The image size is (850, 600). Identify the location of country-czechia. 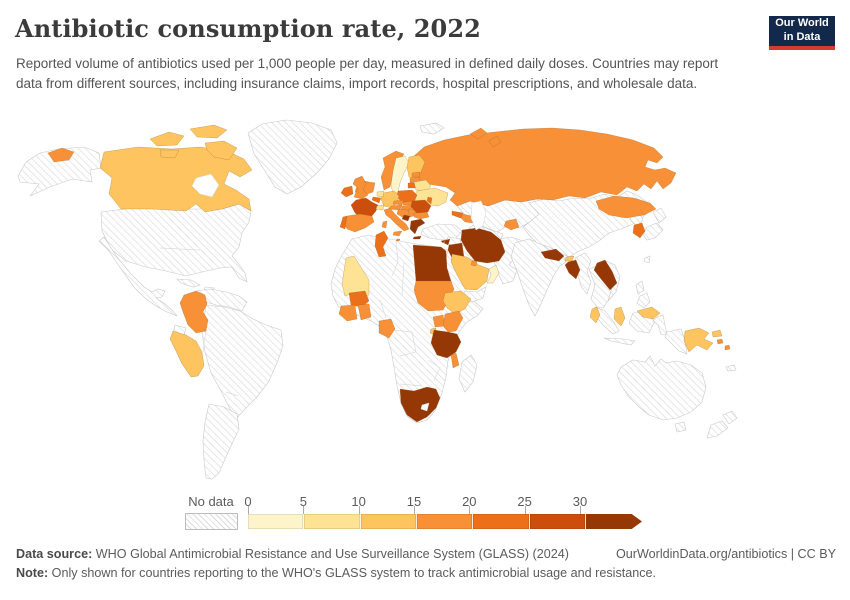
(398, 202).